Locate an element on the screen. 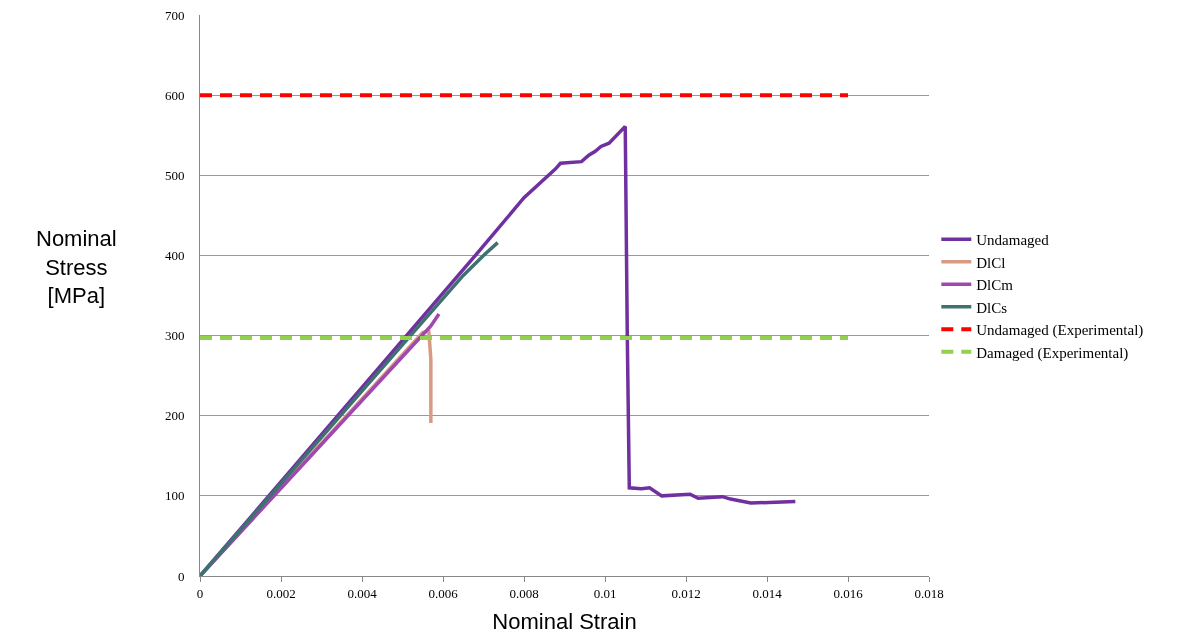  y-tick-label: 500 is located at coordinates (174, 175).